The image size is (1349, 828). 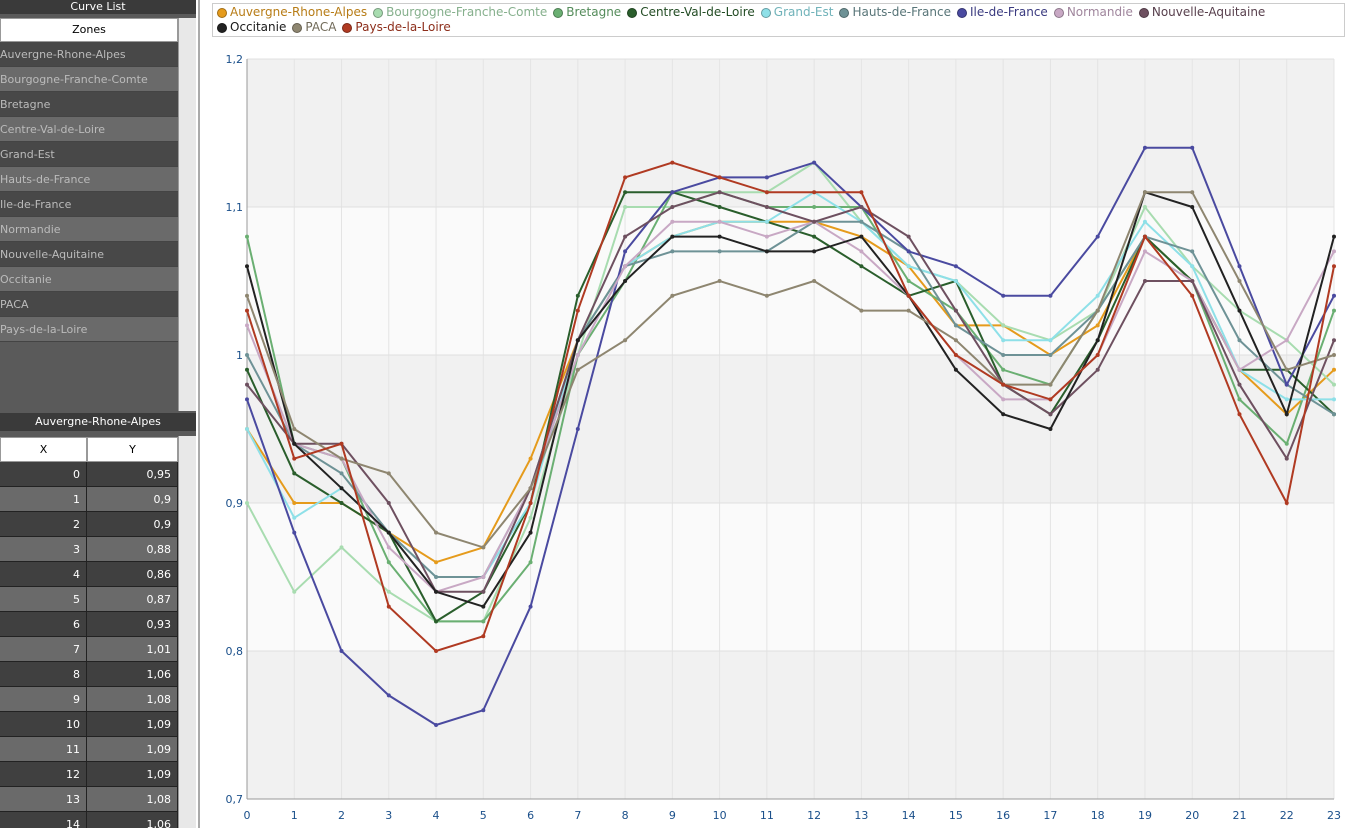 I want to click on zone-item: Bretagne, so click(x=89, y=104).